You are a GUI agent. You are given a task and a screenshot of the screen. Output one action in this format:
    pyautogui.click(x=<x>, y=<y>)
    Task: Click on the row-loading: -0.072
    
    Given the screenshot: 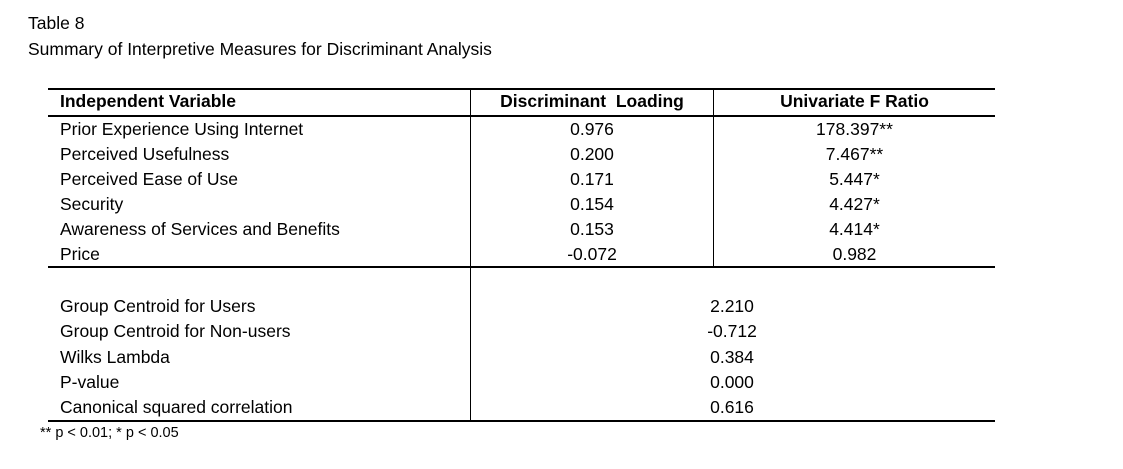 What is the action you would take?
    pyautogui.click(x=592, y=254)
    